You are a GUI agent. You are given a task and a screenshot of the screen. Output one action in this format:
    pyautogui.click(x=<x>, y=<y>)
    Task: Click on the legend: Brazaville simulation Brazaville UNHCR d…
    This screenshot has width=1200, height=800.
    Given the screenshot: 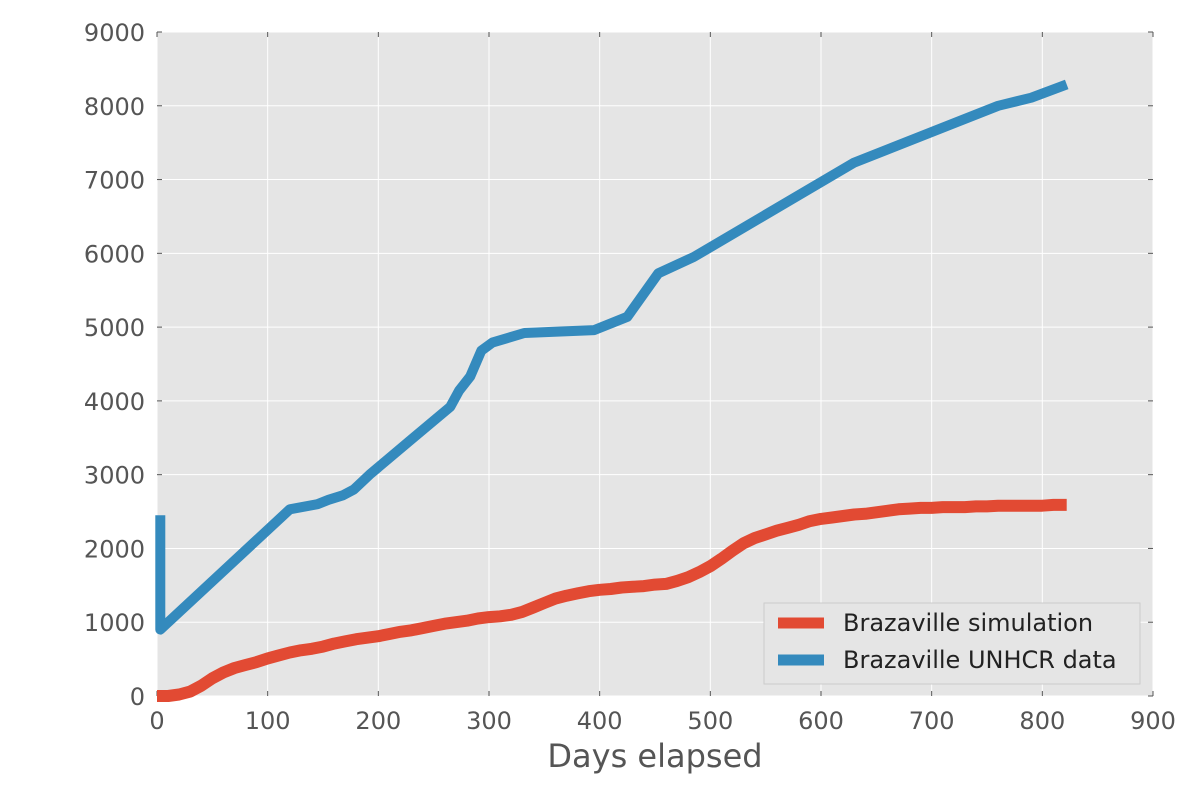 What is the action you would take?
    pyautogui.click(x=952, y=643)
    